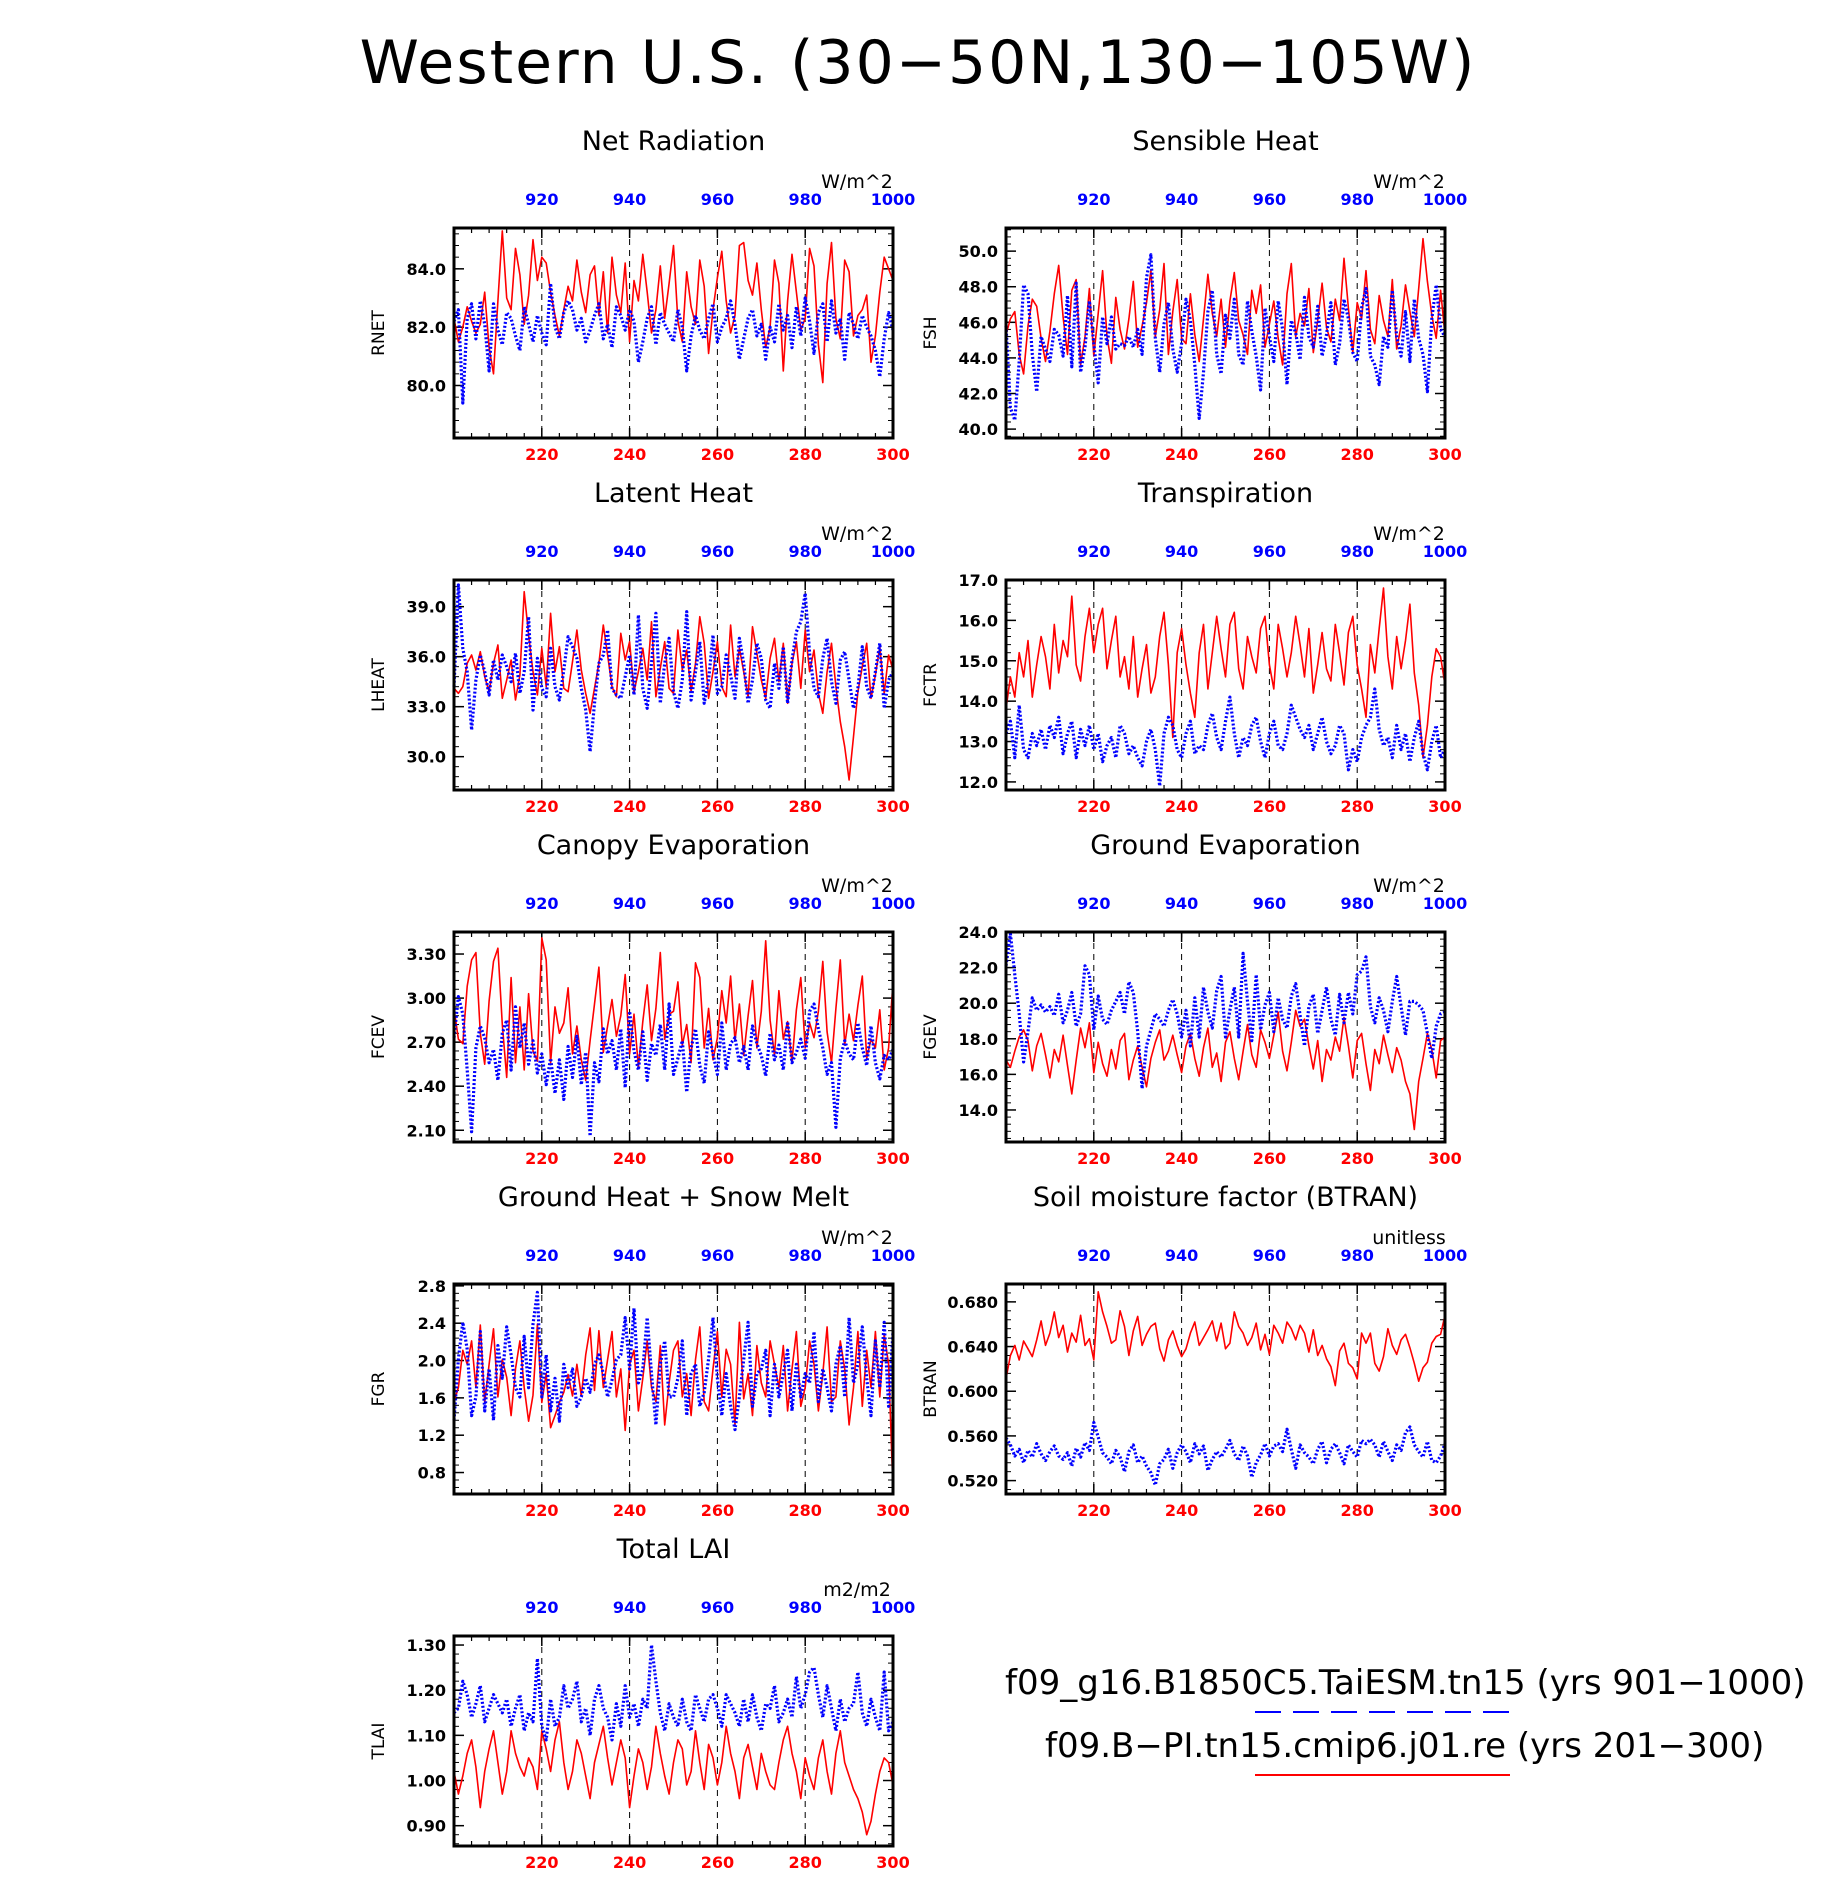 The width and height of the screenshot is (1836, 1884). What do you see at coordinates (978, 251) in the screenshot?
I see `y-tick-label: 50.0` at bounding box center [978, 251].